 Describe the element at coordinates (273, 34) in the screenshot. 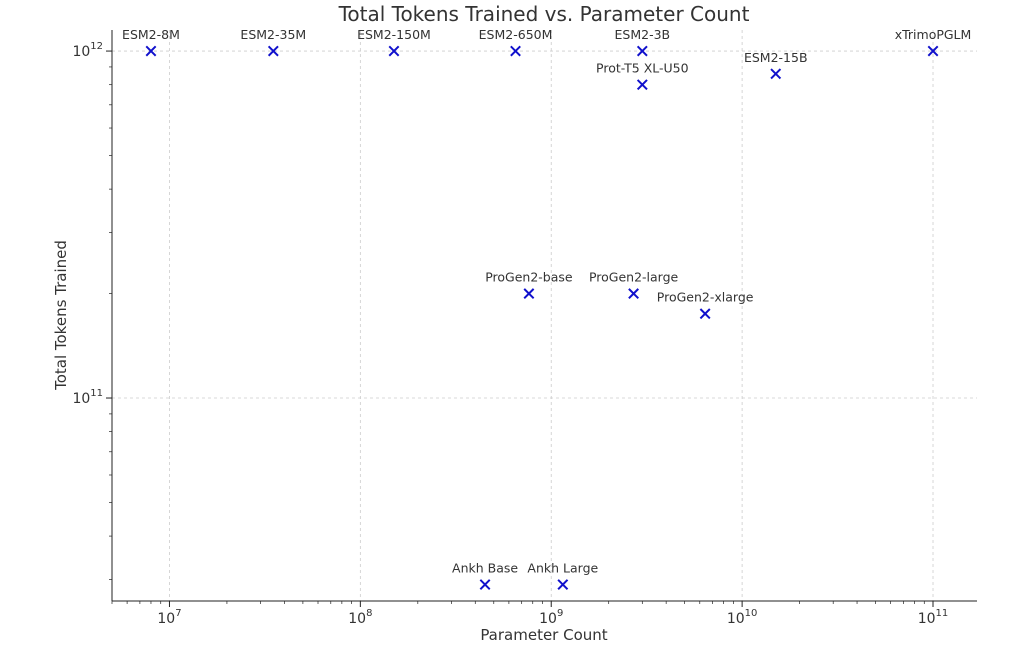

I see `point-label: ESM2-35M` at that location.